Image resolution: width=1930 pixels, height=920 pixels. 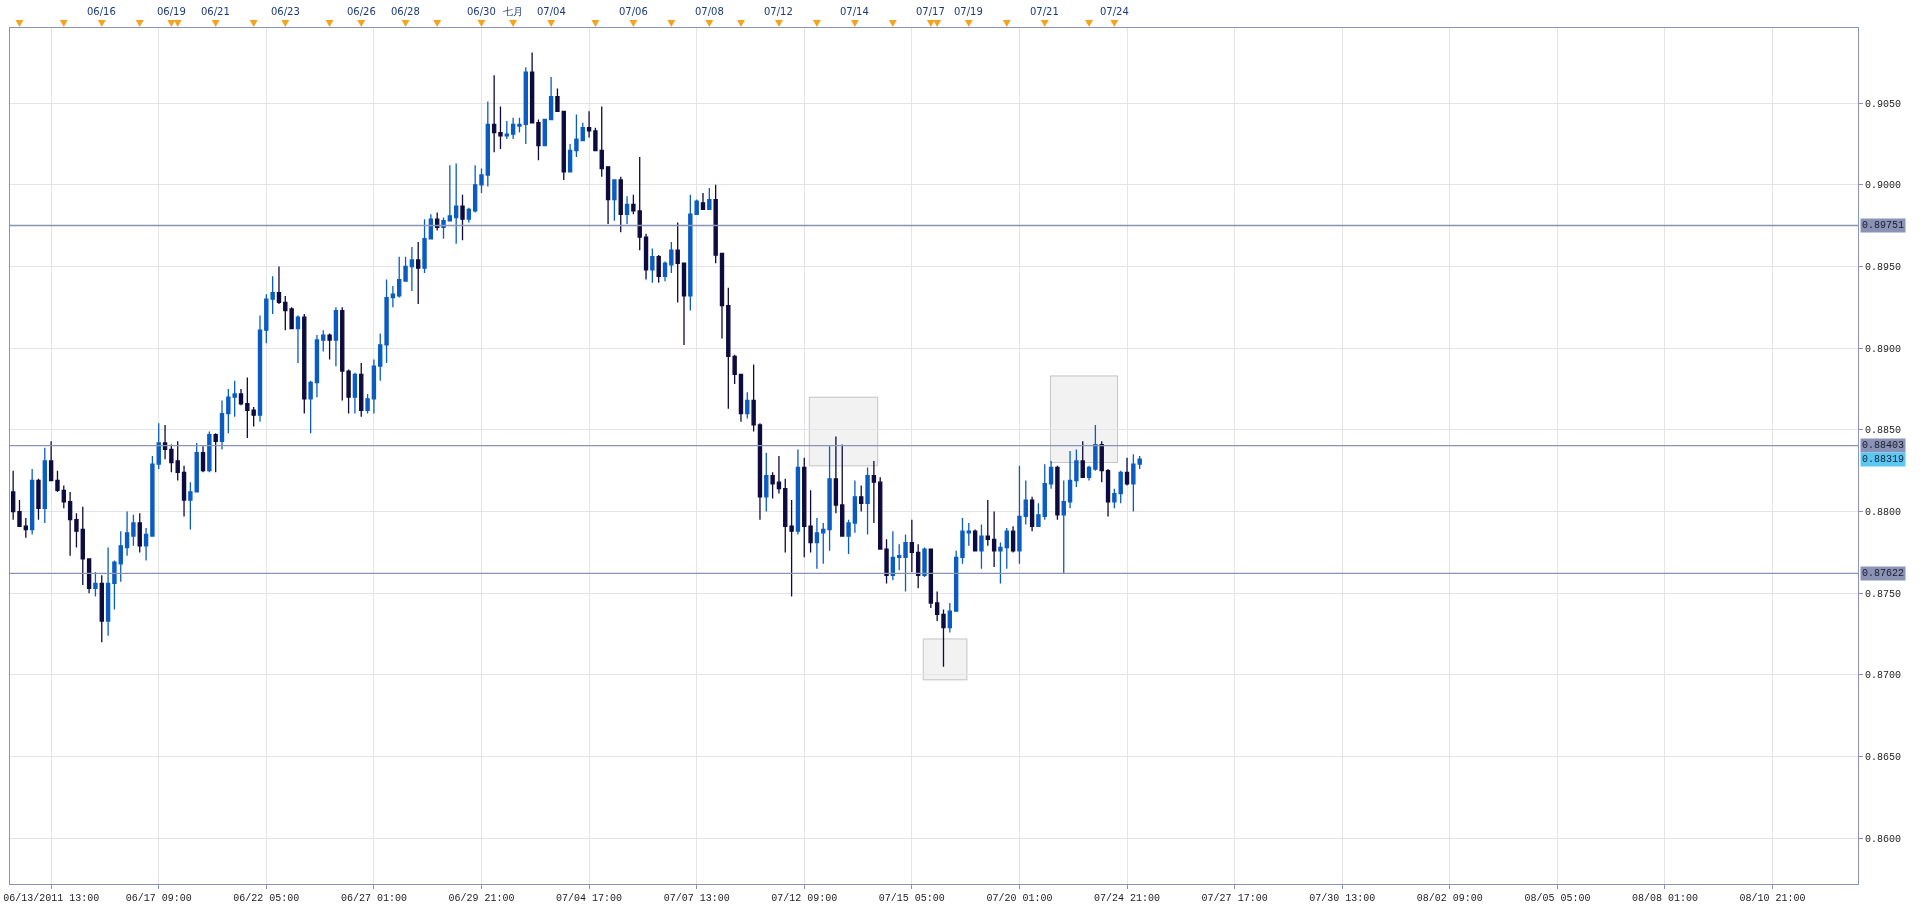 What do you see at coordinates (1449, 898) in the screenshot?
I see `x-tick-label: 08/02 09:00` at bounding box center [1449, 898].